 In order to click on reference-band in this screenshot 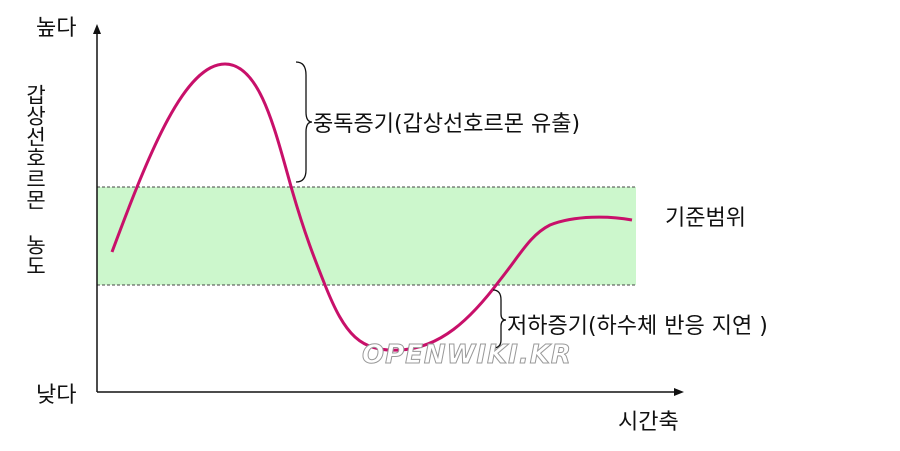, I will do `click(366, 236)`.